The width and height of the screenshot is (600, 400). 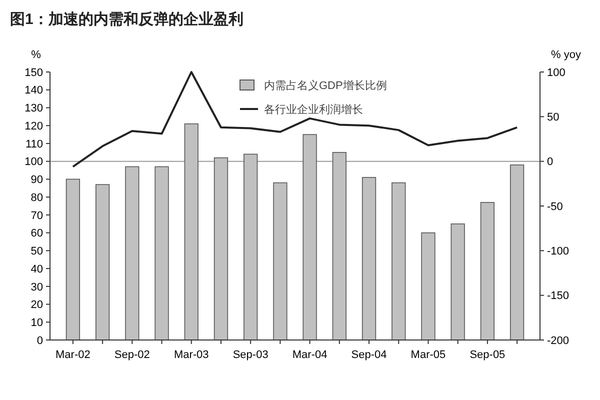 What do you see at coordinates (191, 355) in the screenshot?
I see `x-tick-label: Mar-03` at bounding box center [191, 355].